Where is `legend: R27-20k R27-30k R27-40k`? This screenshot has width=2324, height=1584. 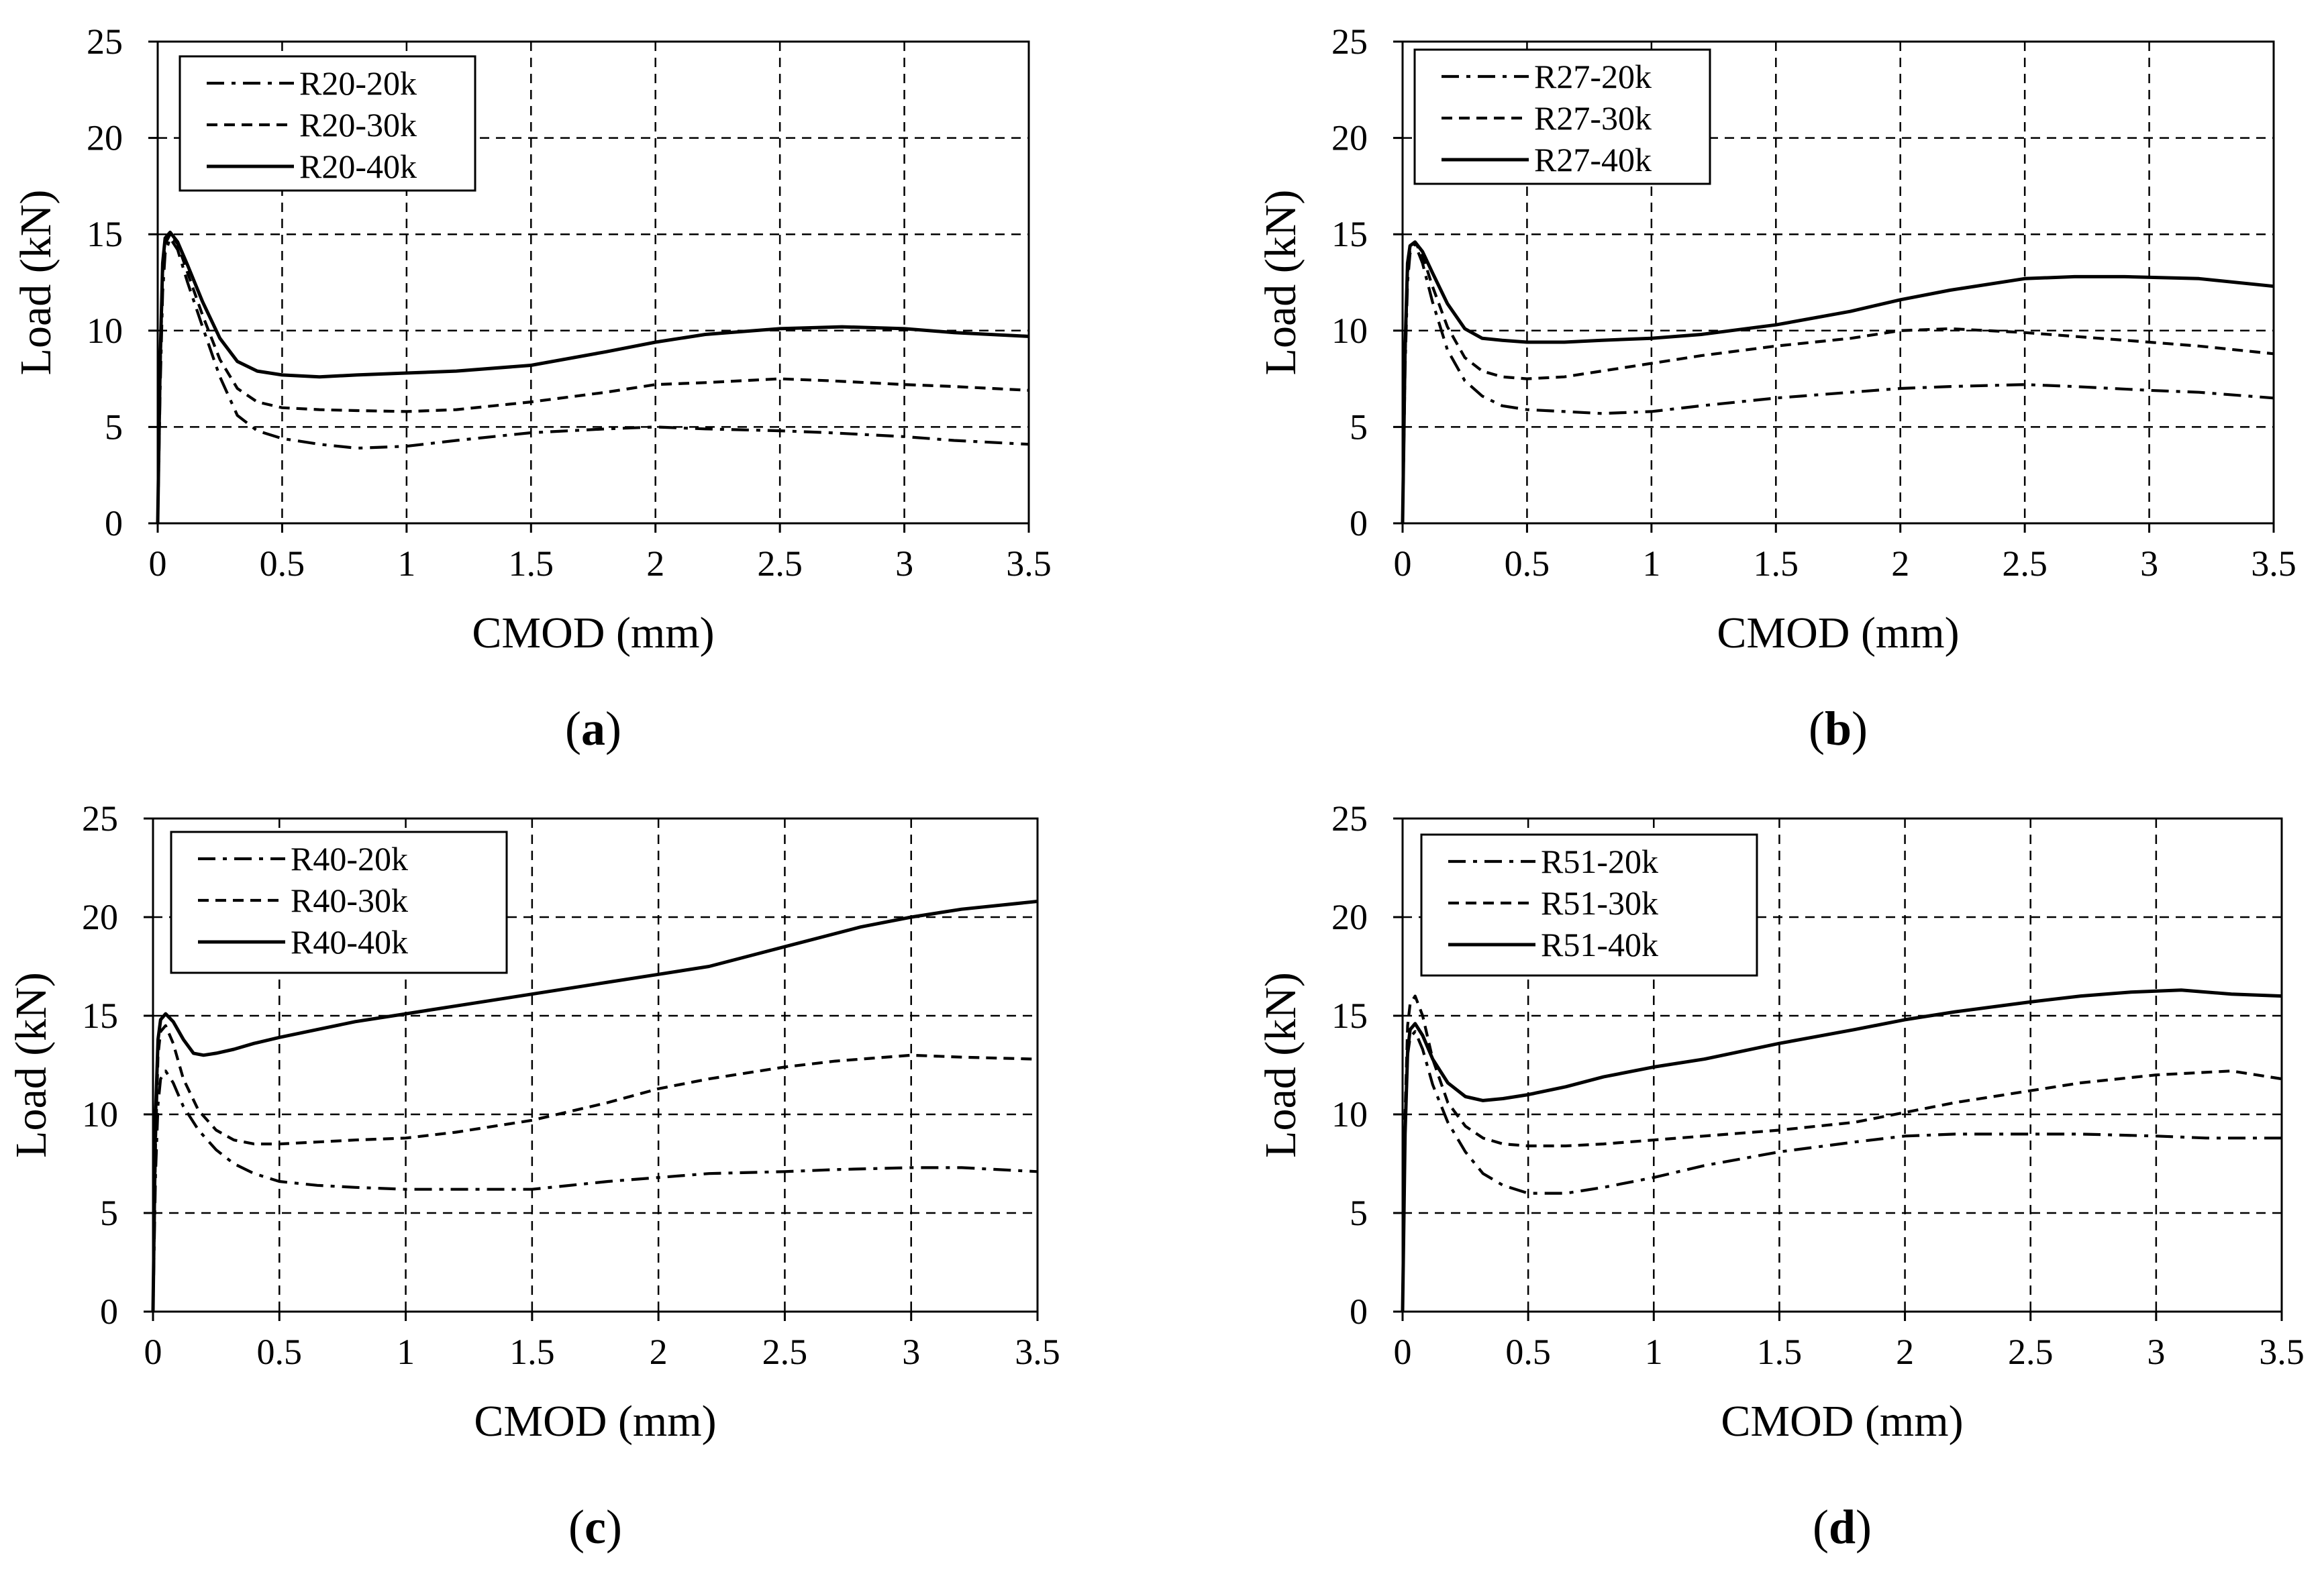
legend: R27-20k R27-30k R27-40k is located at coordinates (1562, 116).